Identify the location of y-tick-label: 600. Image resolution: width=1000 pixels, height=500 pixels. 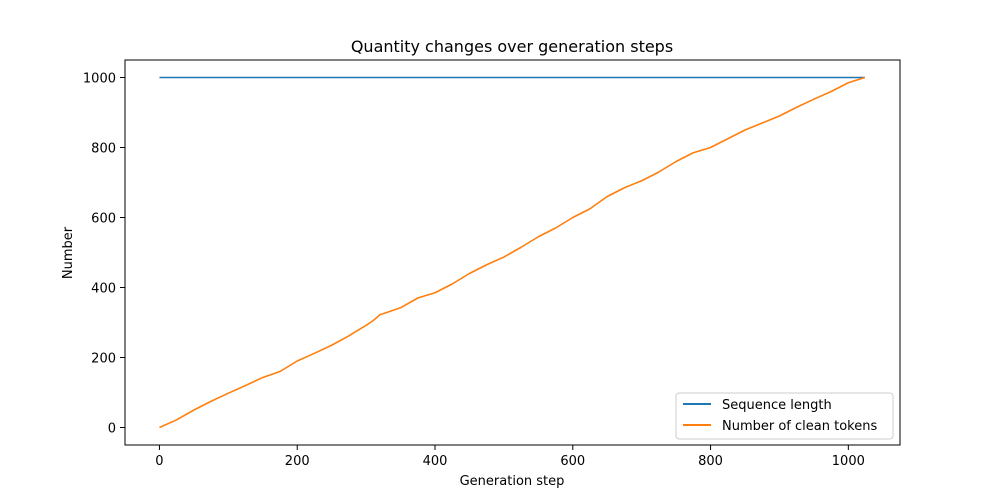
(103, 219).